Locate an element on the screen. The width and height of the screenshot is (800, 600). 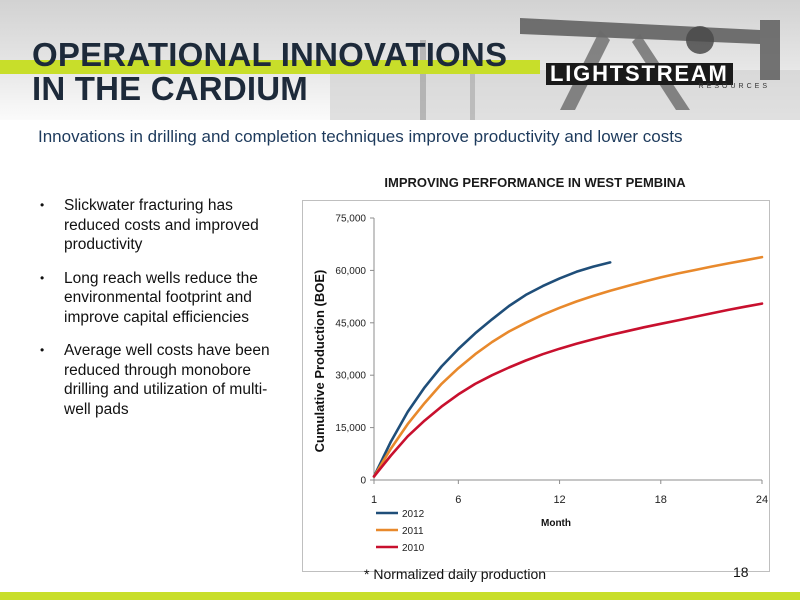
series-line-2010 is located at coordinates (568, 390).